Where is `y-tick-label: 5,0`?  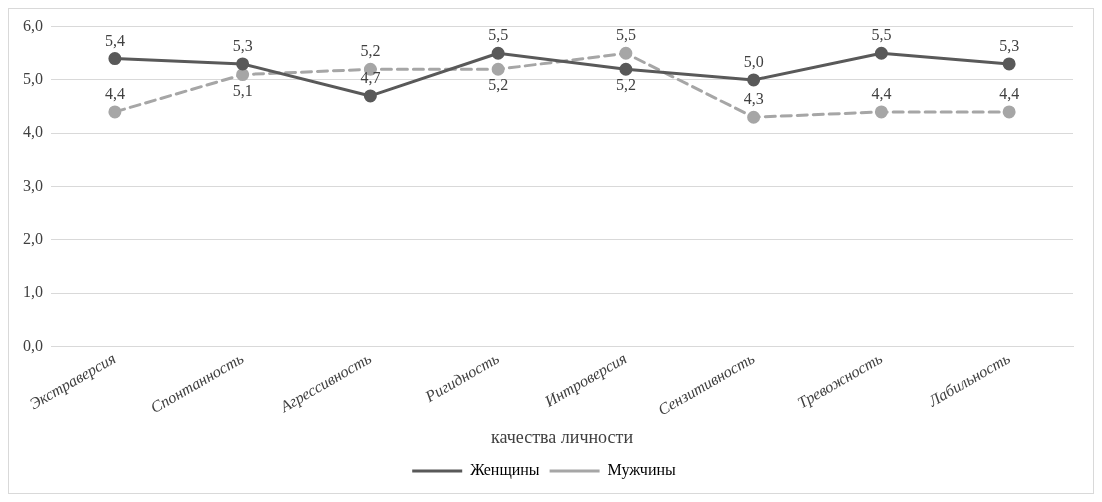 y-tick-label: 5,0 is located at coordinates (33, 79).